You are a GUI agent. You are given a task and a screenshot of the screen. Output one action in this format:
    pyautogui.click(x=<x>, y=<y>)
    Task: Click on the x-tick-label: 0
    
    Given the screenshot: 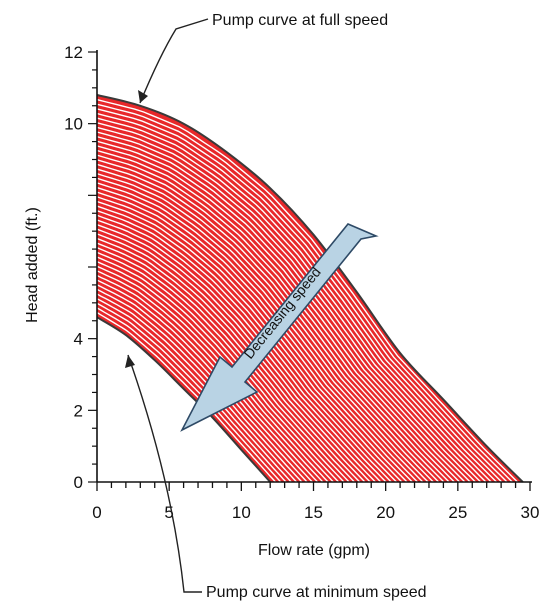 What is the action you would take?
    pyautogui.click(x=96, y=512)
    